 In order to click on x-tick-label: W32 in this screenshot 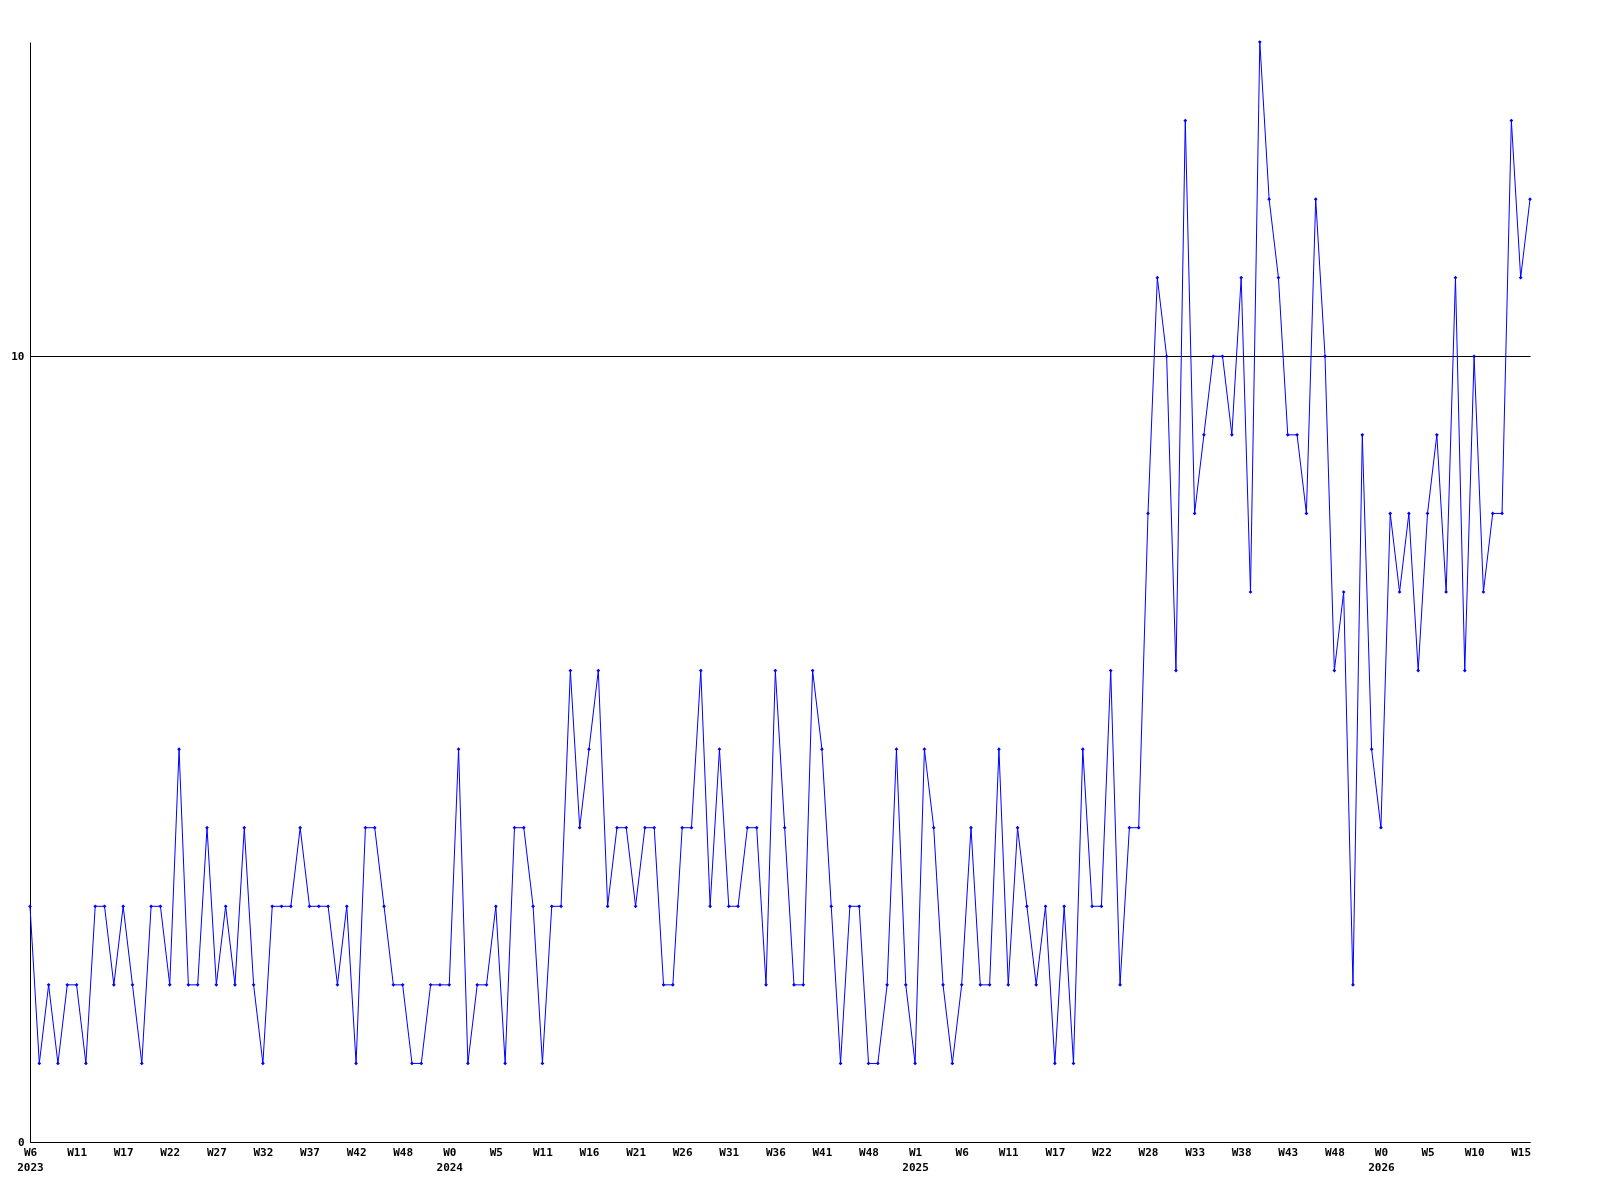, I will do `click(263, 1152)`.